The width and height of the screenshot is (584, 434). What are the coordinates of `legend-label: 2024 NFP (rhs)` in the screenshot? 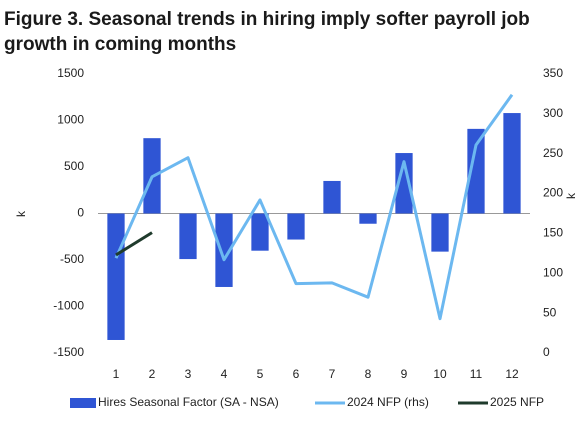 It's located at (388, 402).